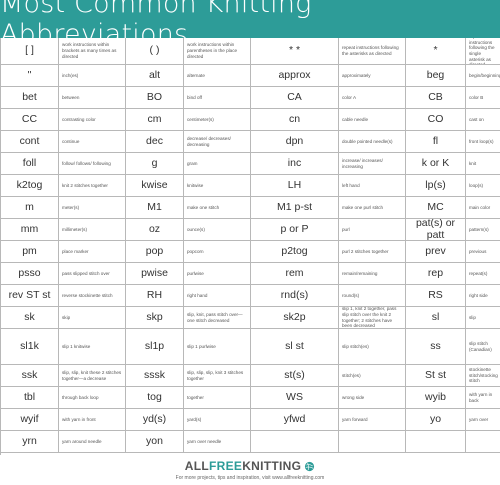 The image size is (500, 485). I want to click on abbreviation-cell: kwise, so click(155, 186).